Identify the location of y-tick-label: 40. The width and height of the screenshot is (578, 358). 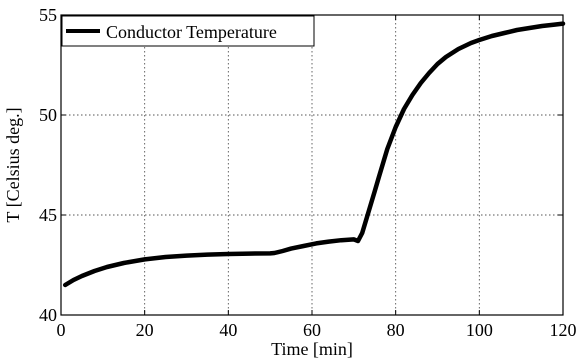
(48, 315).